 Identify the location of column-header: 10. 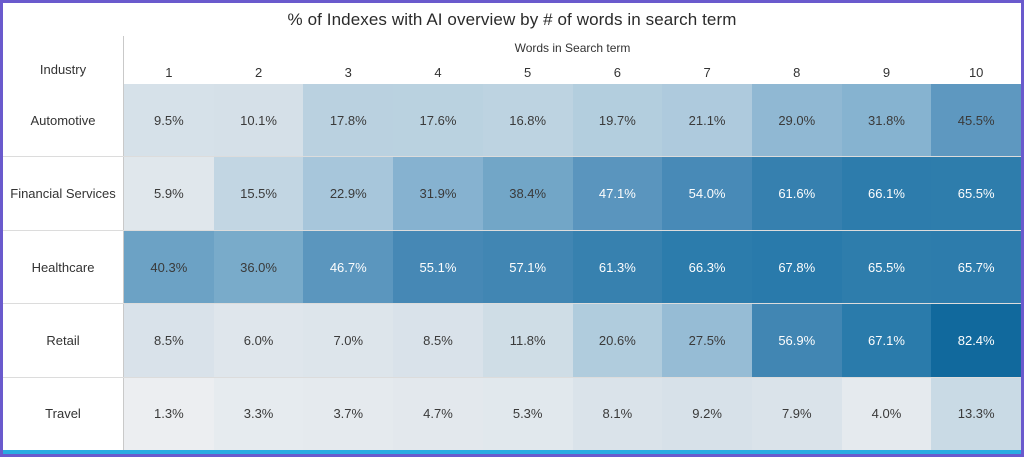
(976, 72).